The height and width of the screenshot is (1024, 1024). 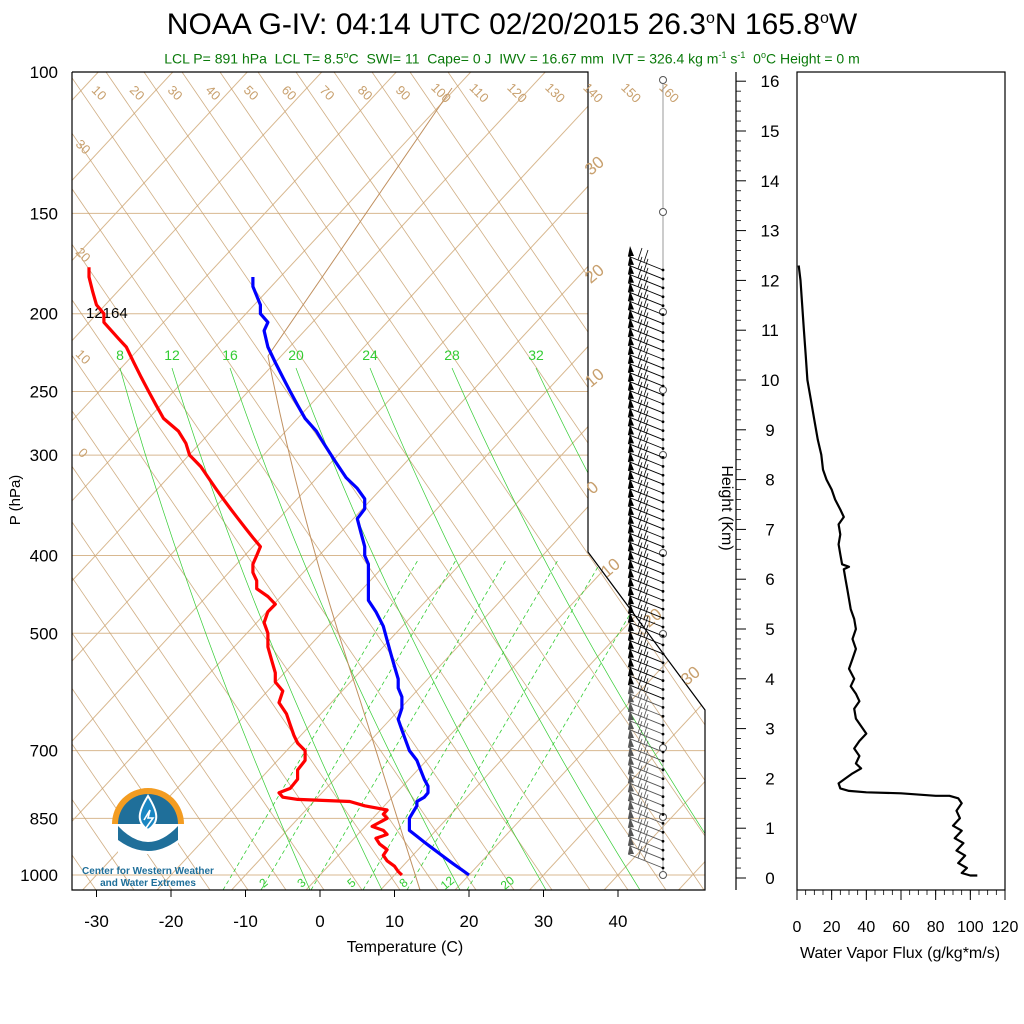 What do you see at coordinates (479, 92) in the screenshot?
I see `adiabat-top-label: 110` at bounding box center [479, 92].